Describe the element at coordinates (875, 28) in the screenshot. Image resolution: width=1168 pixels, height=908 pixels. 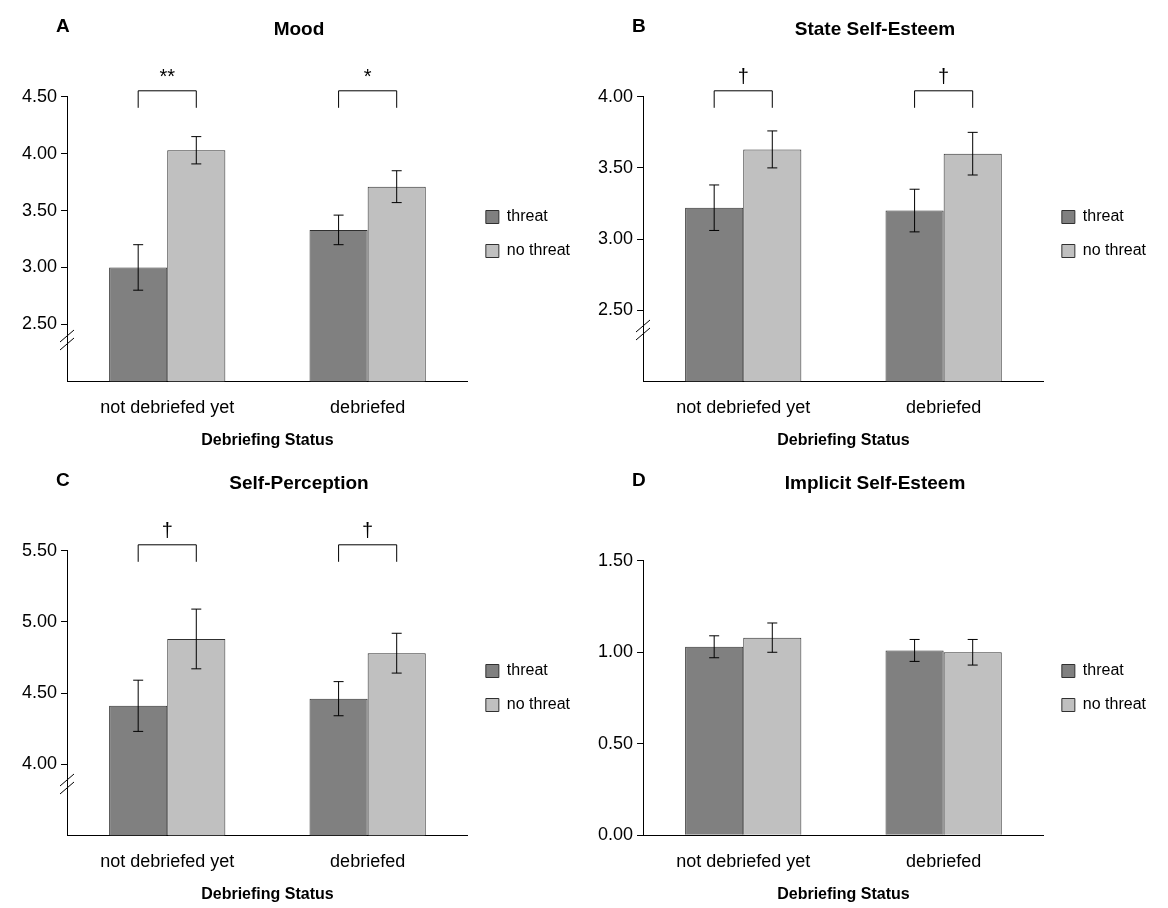
I see `chart-title: State Self-Esteem` at that location.